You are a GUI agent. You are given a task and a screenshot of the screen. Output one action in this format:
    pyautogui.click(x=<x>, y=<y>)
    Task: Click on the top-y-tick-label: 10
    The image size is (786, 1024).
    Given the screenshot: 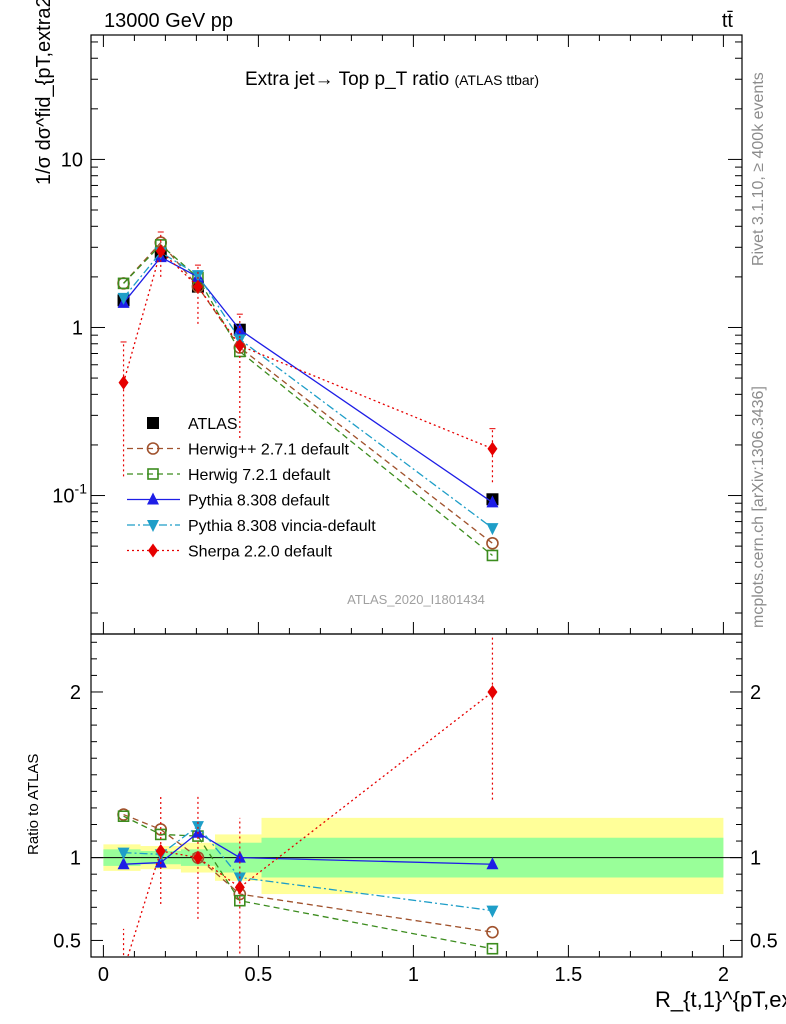 What is the action you would take?
    pyautogui.click(x=72, y=160)
    